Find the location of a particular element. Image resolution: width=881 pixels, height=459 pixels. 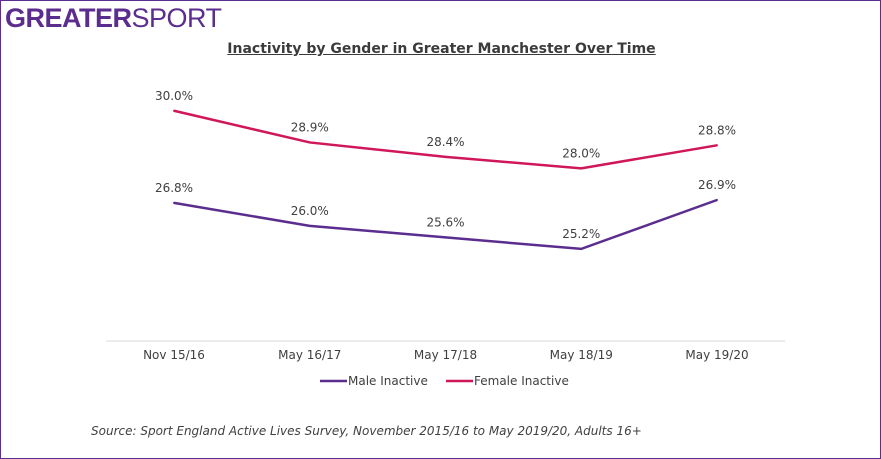

logo-light: SPORT is located at coordinates (177, 18).